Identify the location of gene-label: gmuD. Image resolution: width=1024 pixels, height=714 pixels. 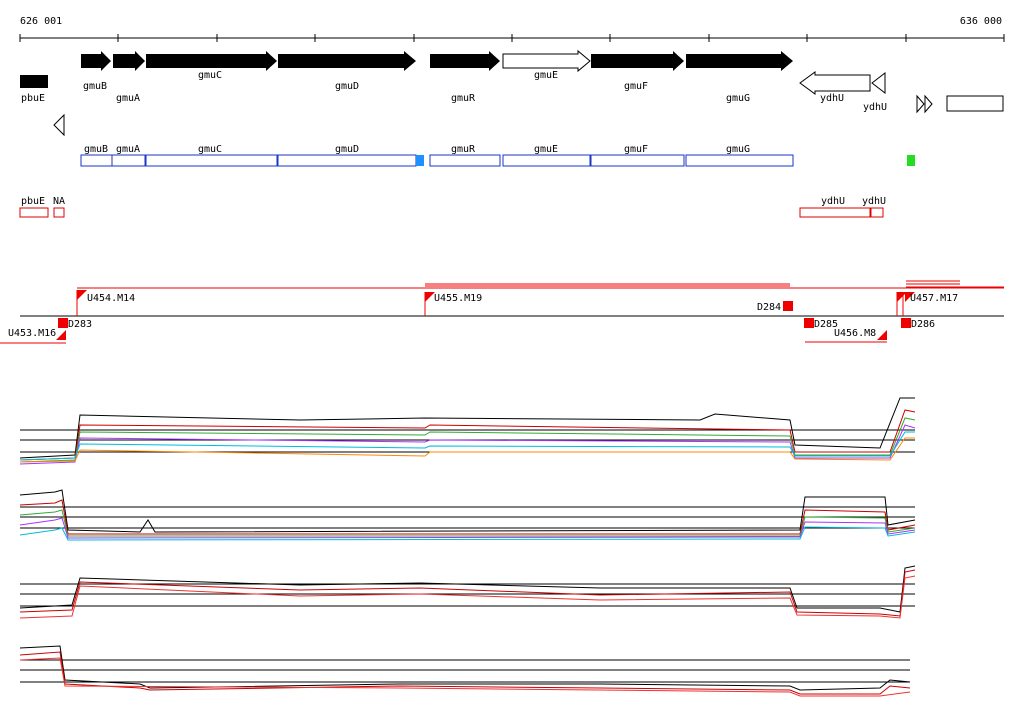
(347, 86).